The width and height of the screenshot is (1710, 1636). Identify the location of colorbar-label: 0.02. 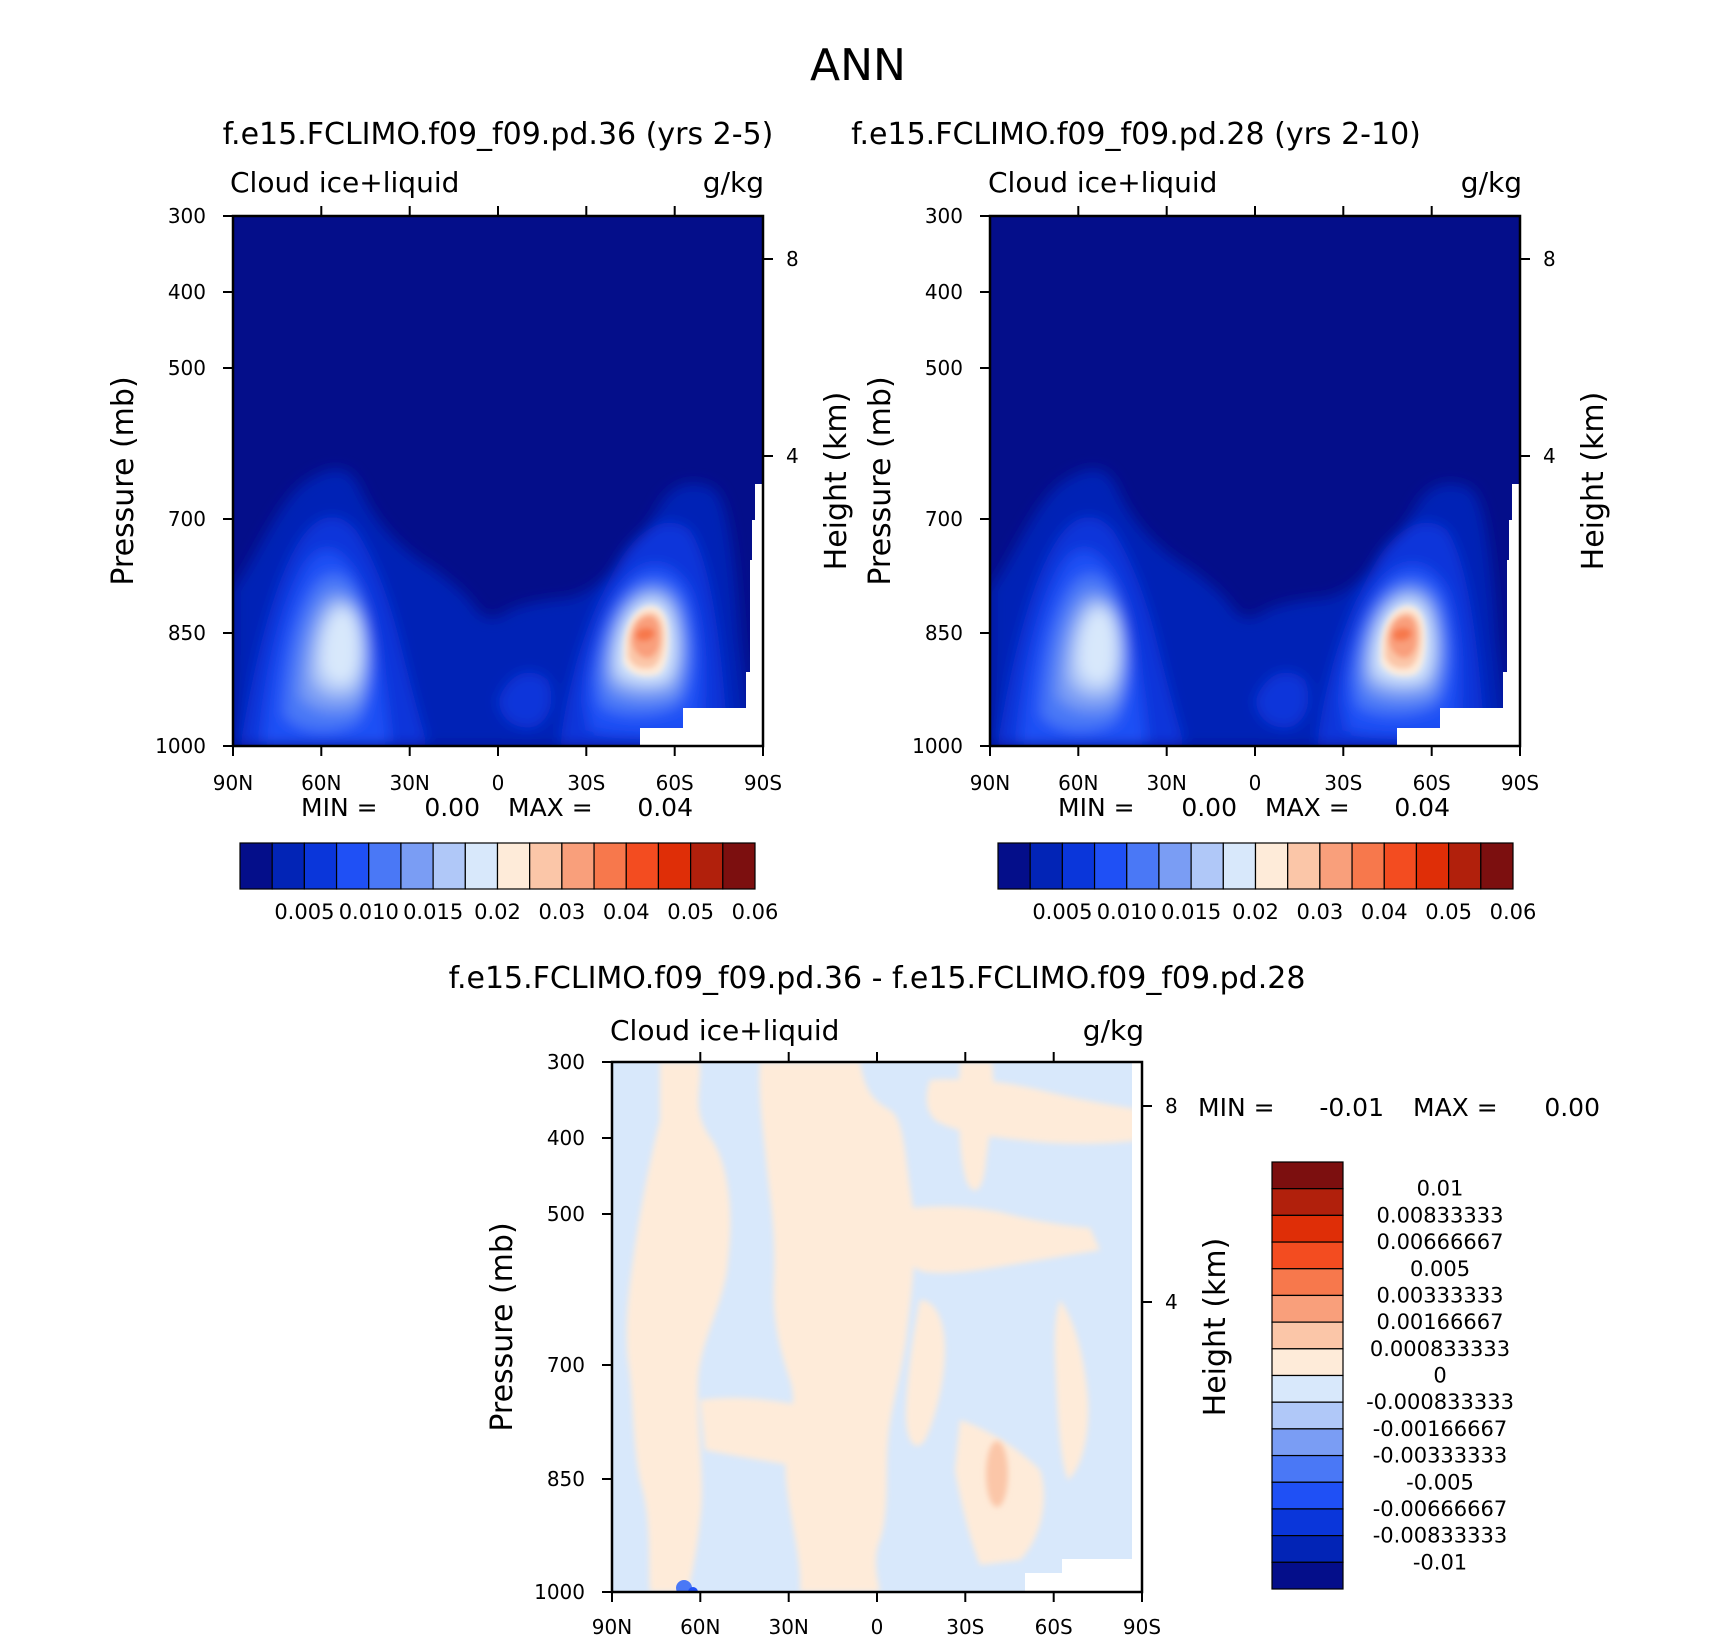
(497, 912).